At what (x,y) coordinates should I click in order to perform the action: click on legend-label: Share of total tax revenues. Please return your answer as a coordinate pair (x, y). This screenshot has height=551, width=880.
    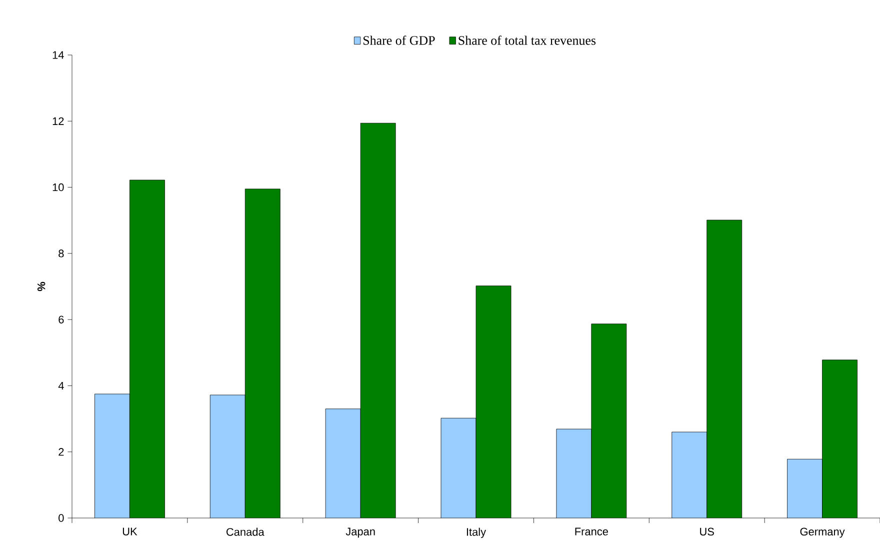
    Looking at the image, I should click on (527, 40).